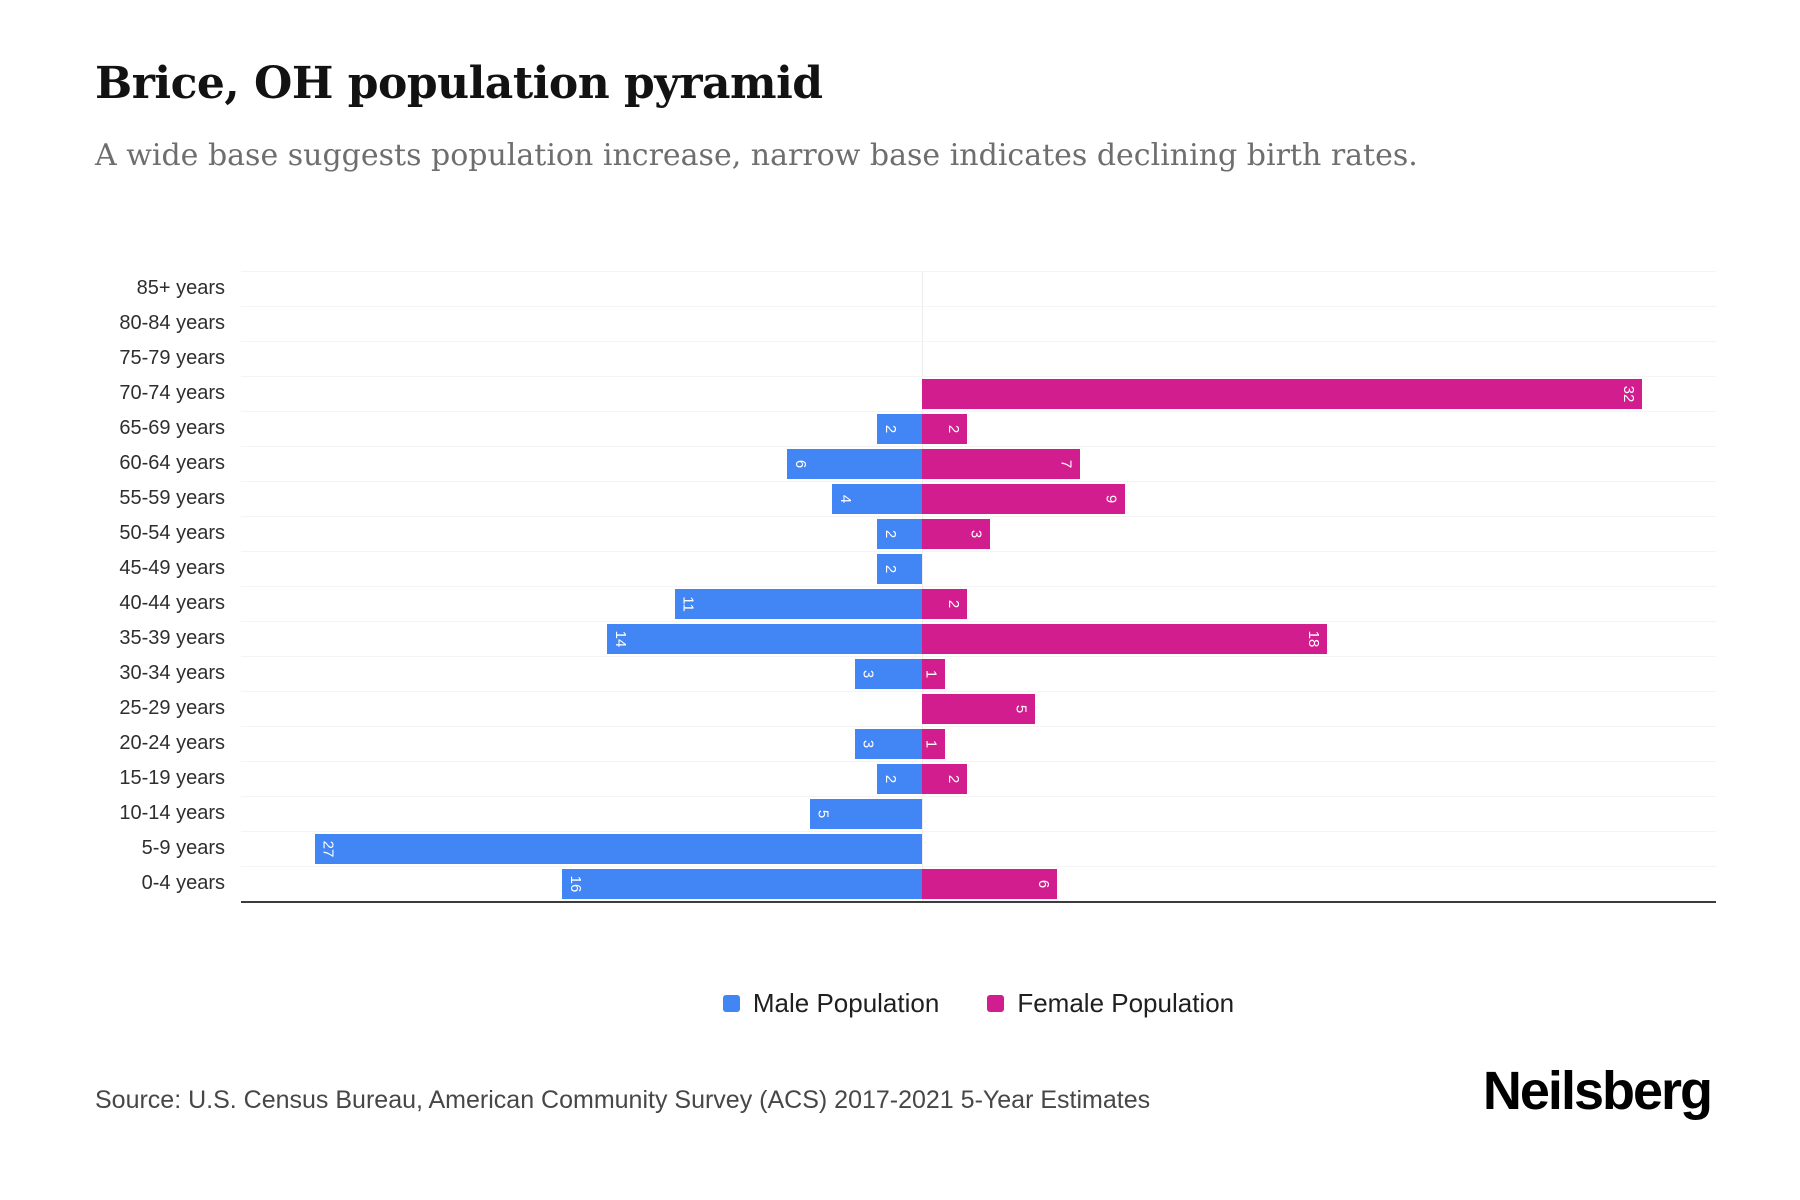 Image resolution: width=1800 pixels, height=1200 pixels. Describe the element at coordinates (688, 604) in the screenshot. I see `male-bar-value: 11` at that location.